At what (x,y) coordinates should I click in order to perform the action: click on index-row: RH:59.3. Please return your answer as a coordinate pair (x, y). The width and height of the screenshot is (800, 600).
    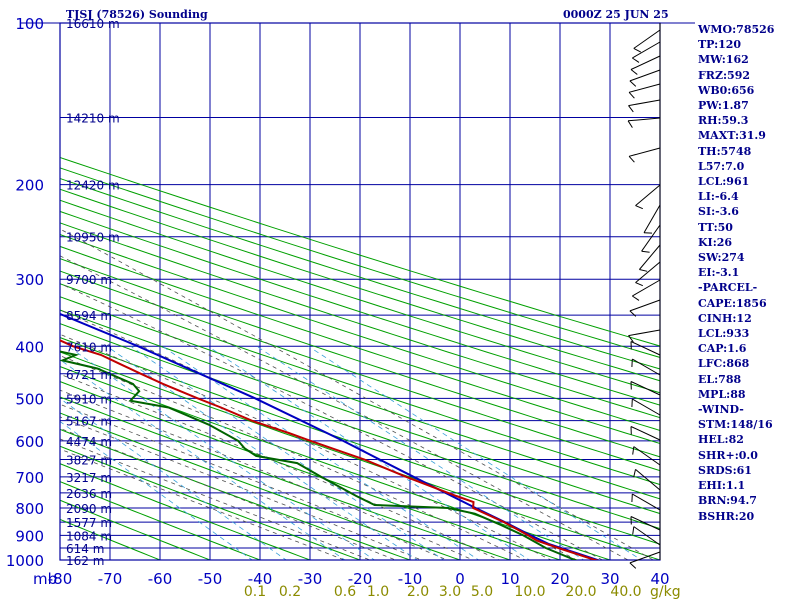
    Looking at the image, I should click on (723, 121).